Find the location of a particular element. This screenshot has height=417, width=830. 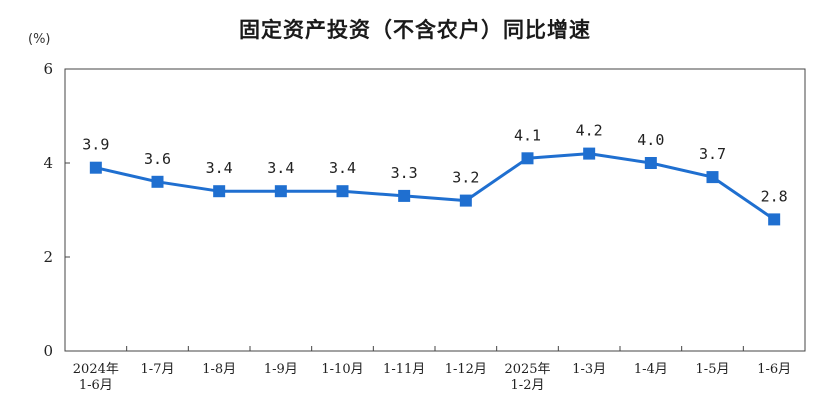

y-unit-label: (%) is located at coordinates (39, 39).